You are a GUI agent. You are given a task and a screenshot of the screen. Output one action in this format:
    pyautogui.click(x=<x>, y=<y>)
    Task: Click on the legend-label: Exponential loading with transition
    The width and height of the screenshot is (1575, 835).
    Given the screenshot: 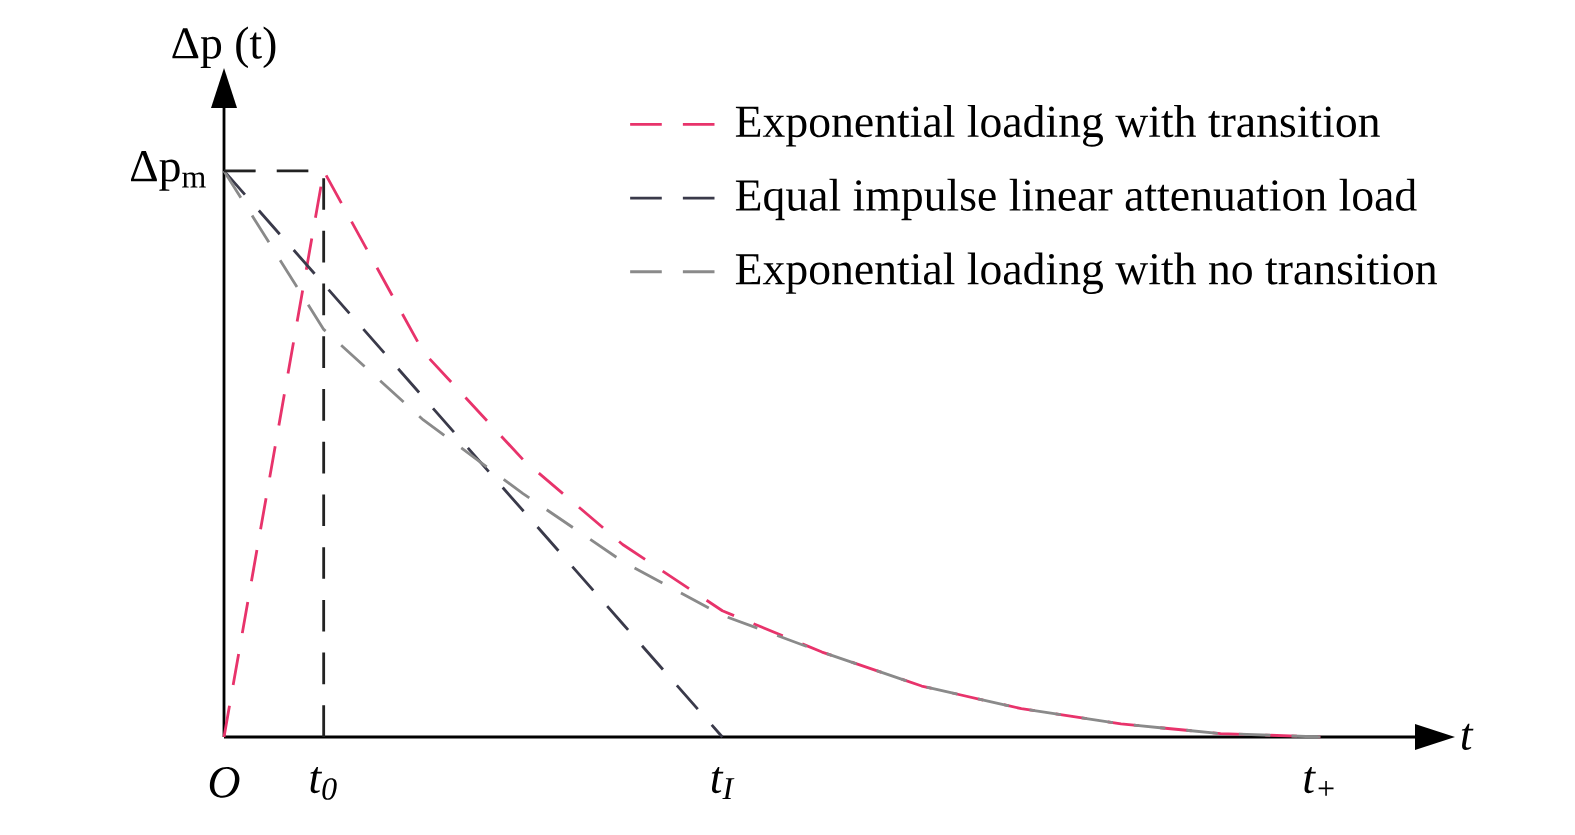 What is the action you would take?
    pyautogui.click(x=1057, y=126)
    